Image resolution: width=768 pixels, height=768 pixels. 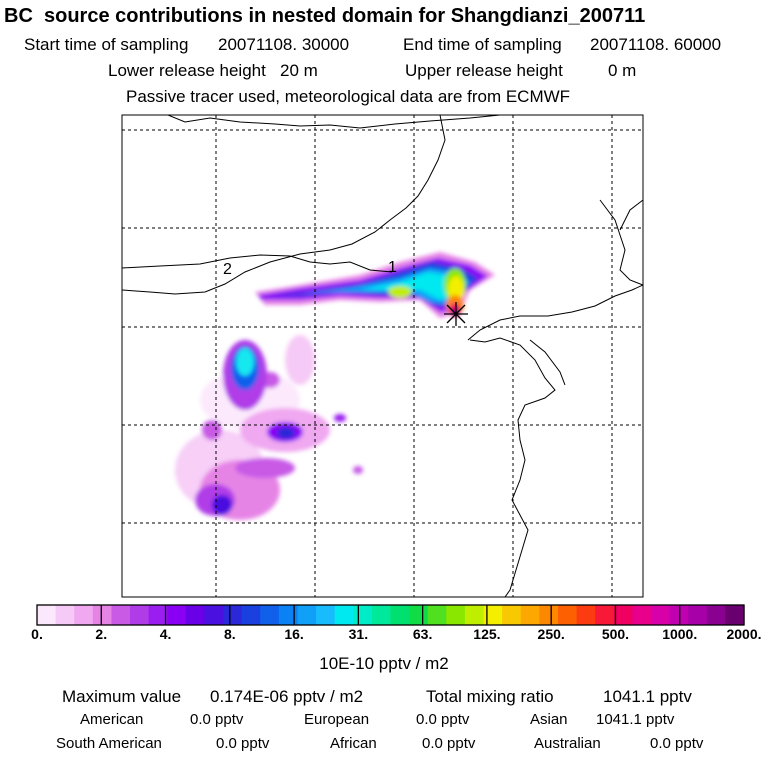 What do you see at coordinates (37, 634) in the screenshot?
I see `colorbar-tick-label: 0.` at bounding box center [37, 634].